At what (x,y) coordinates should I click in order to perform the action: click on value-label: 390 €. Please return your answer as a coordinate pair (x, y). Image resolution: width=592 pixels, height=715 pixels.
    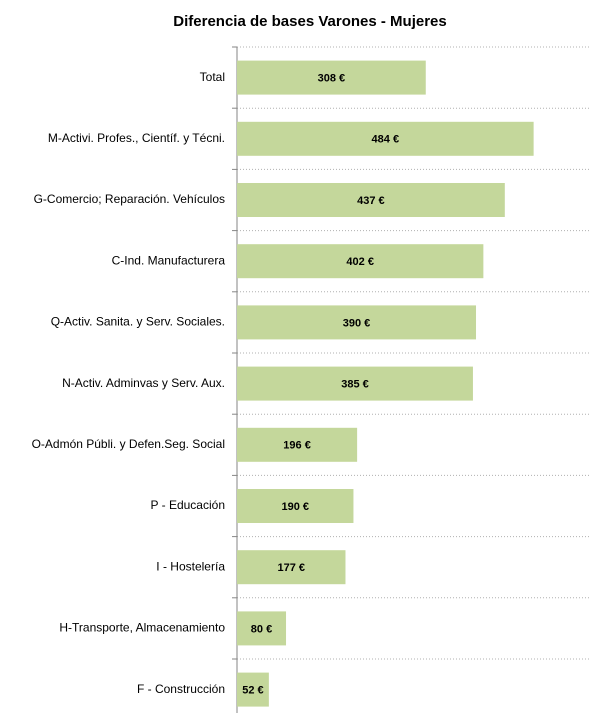
    Looking at the image, I should click on (357, 323).